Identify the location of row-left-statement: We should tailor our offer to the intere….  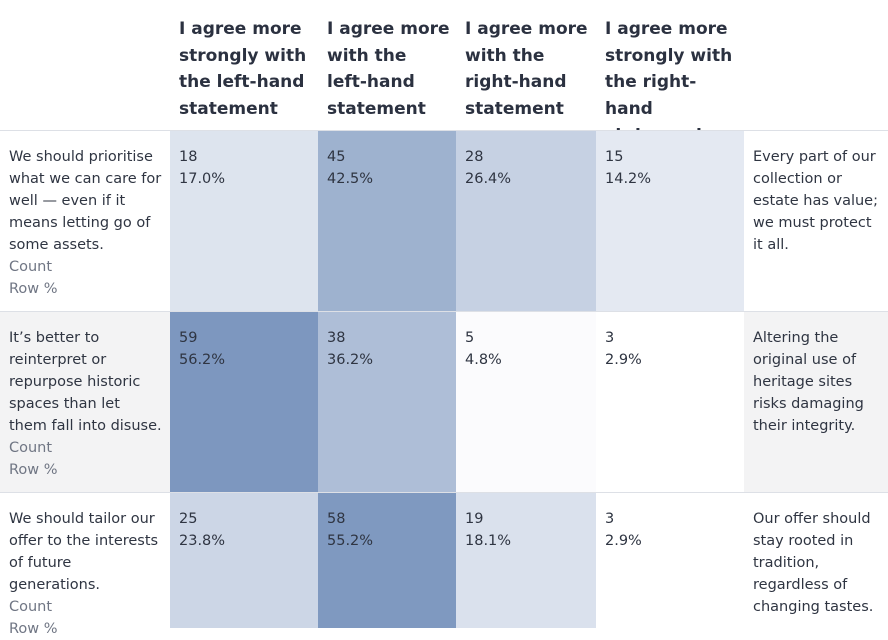
(85, 565).